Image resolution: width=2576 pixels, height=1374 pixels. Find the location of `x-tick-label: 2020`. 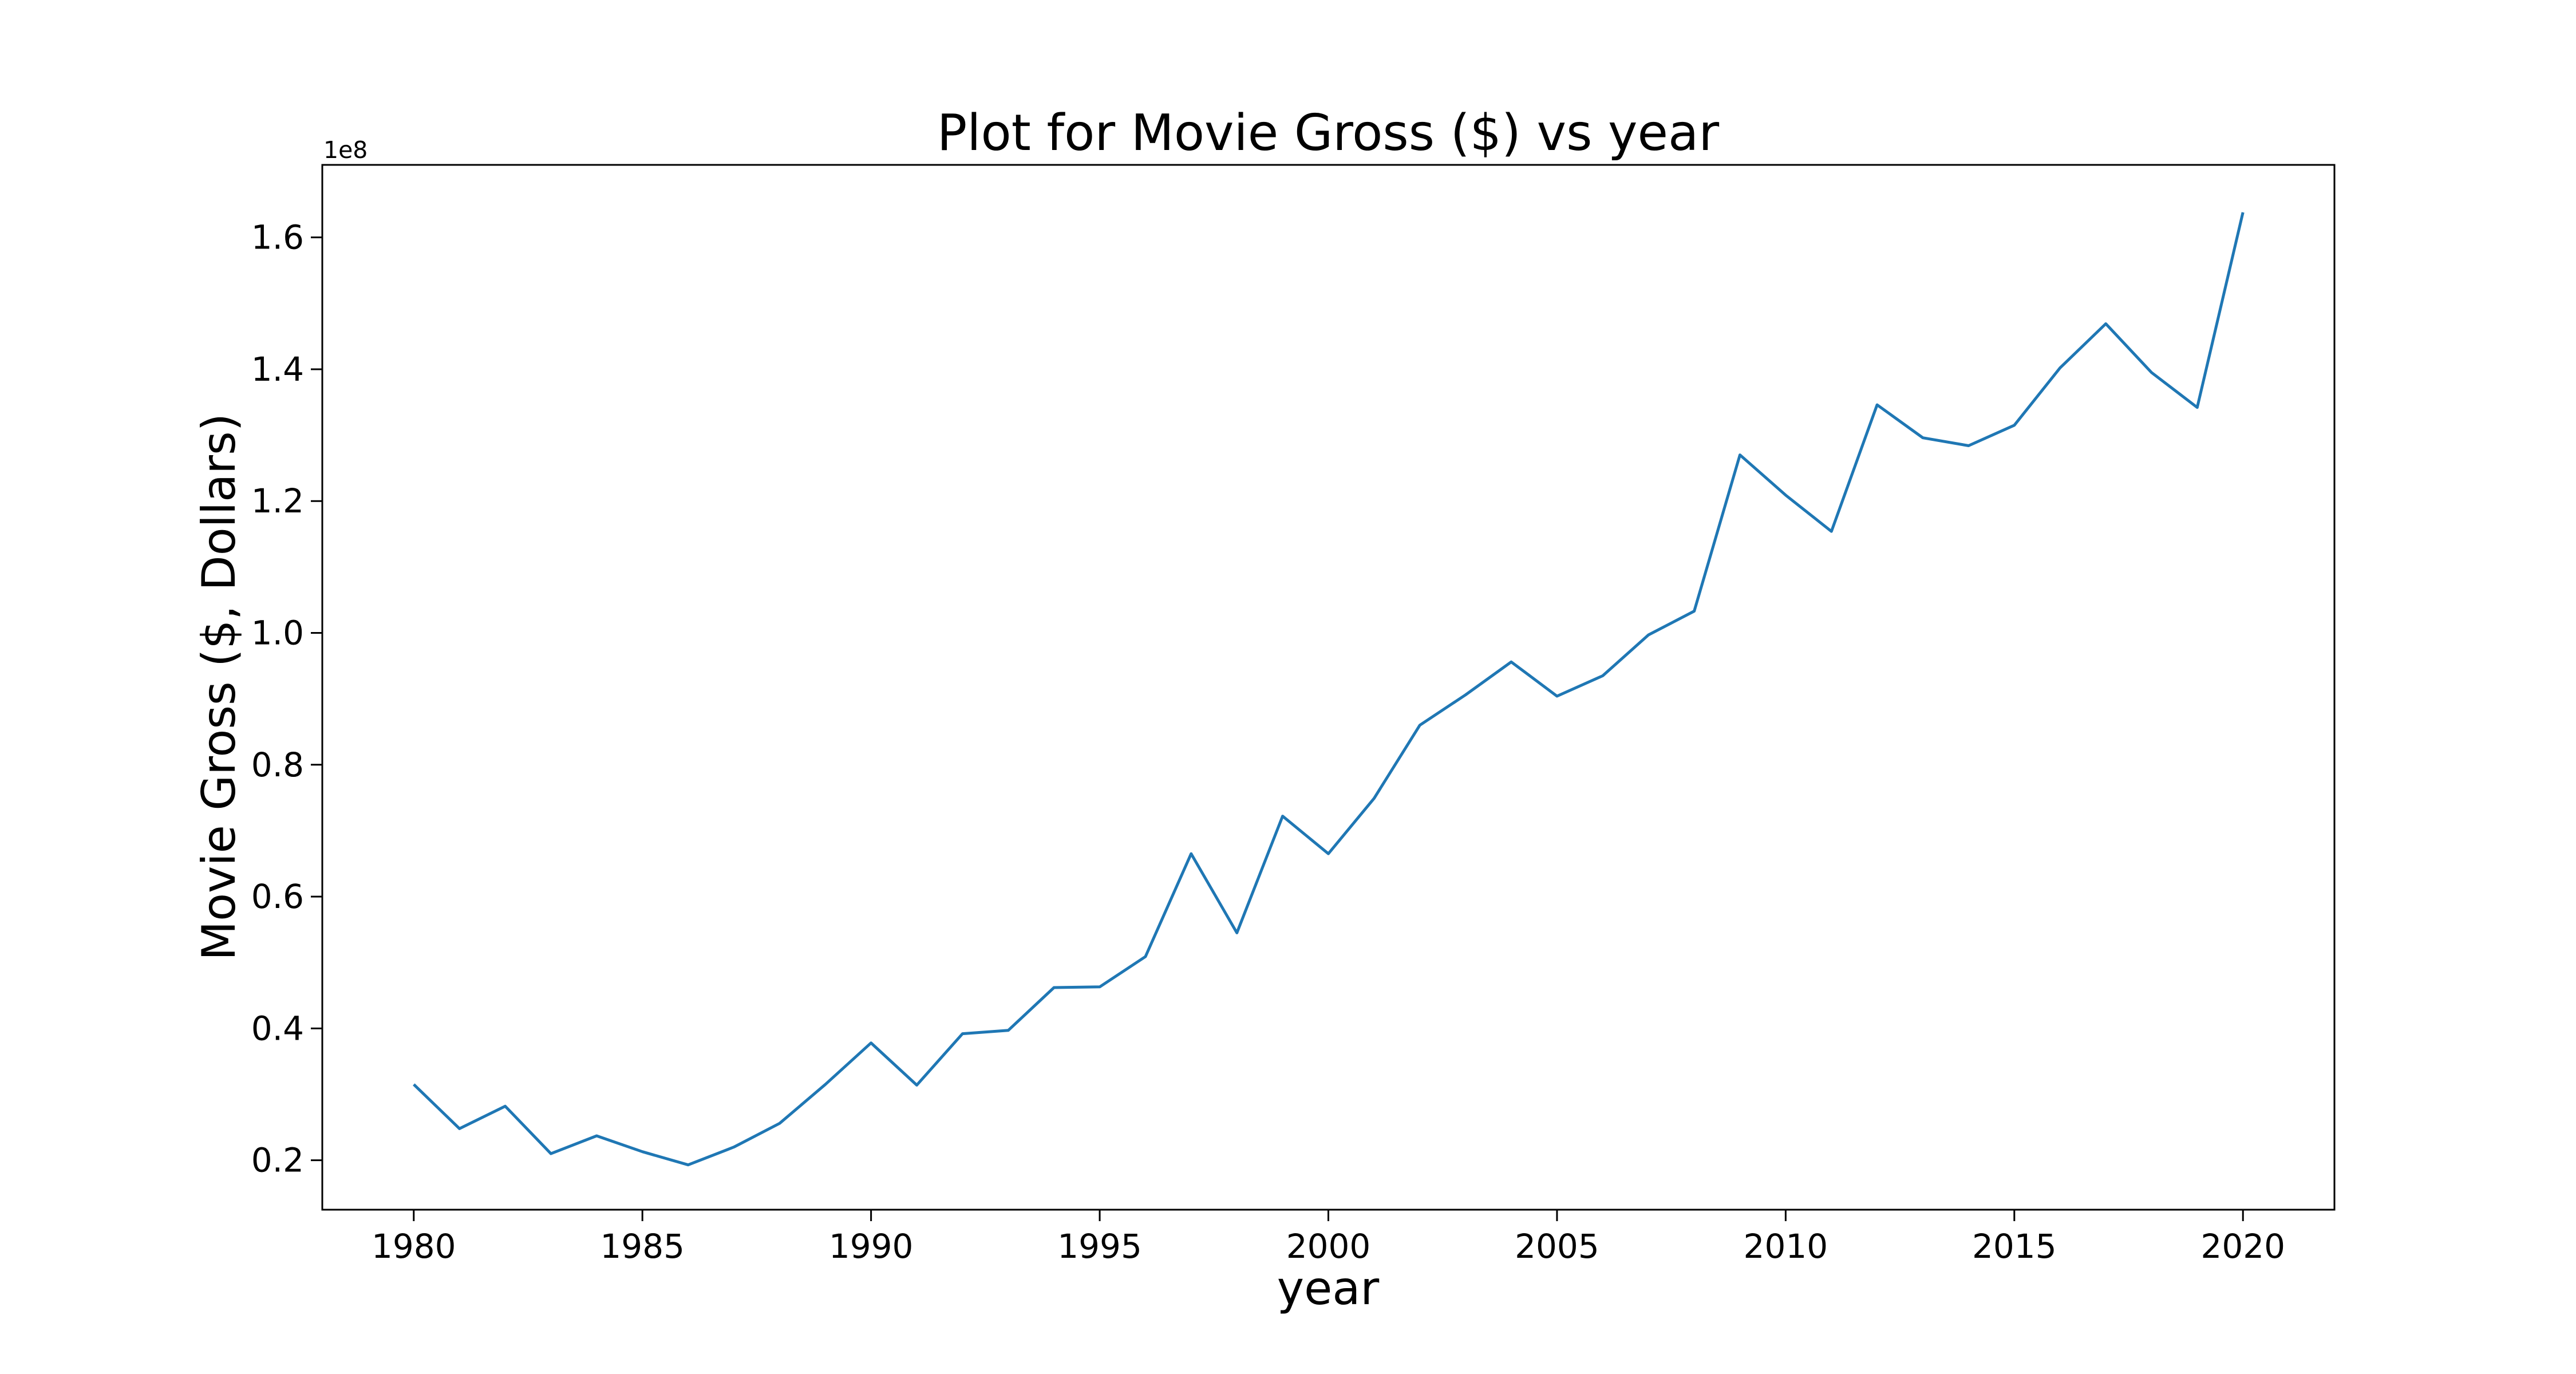

x-tick-label: 2020 is located at coordinates (2242, 1246).